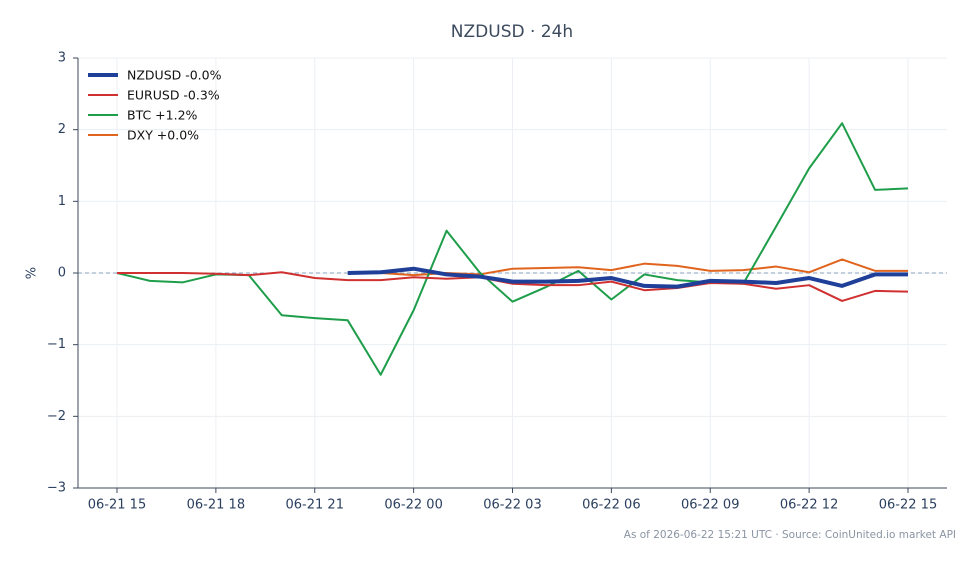 The height and width of the screenshot is (564, 979). I want to click on legend-label: EURUSD -0.3%, so click(173, 95).